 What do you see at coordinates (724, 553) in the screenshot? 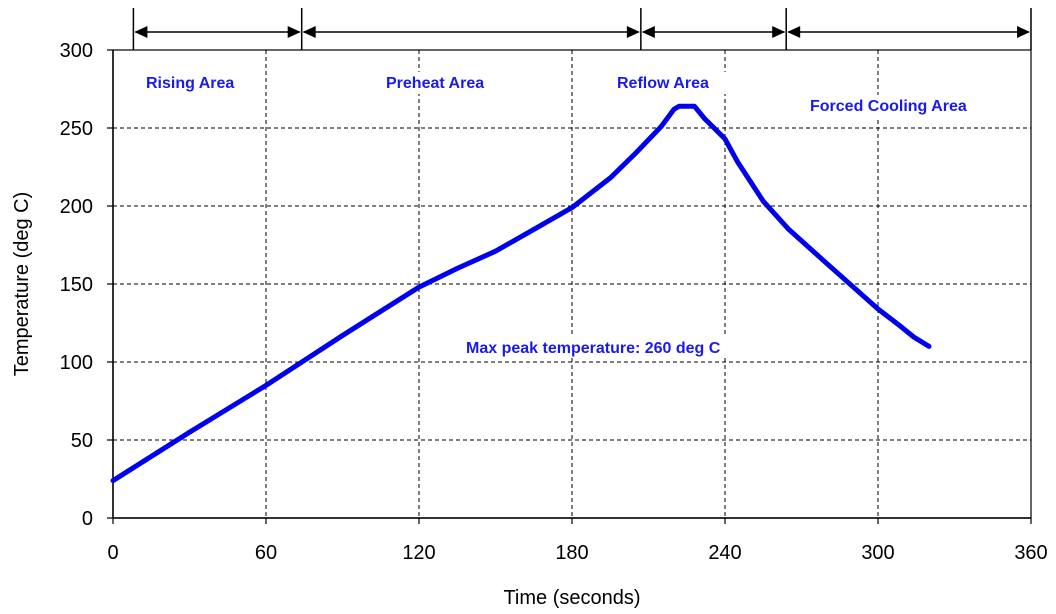
I see `x-tick-label: 240` at bounding box center [724, 553].